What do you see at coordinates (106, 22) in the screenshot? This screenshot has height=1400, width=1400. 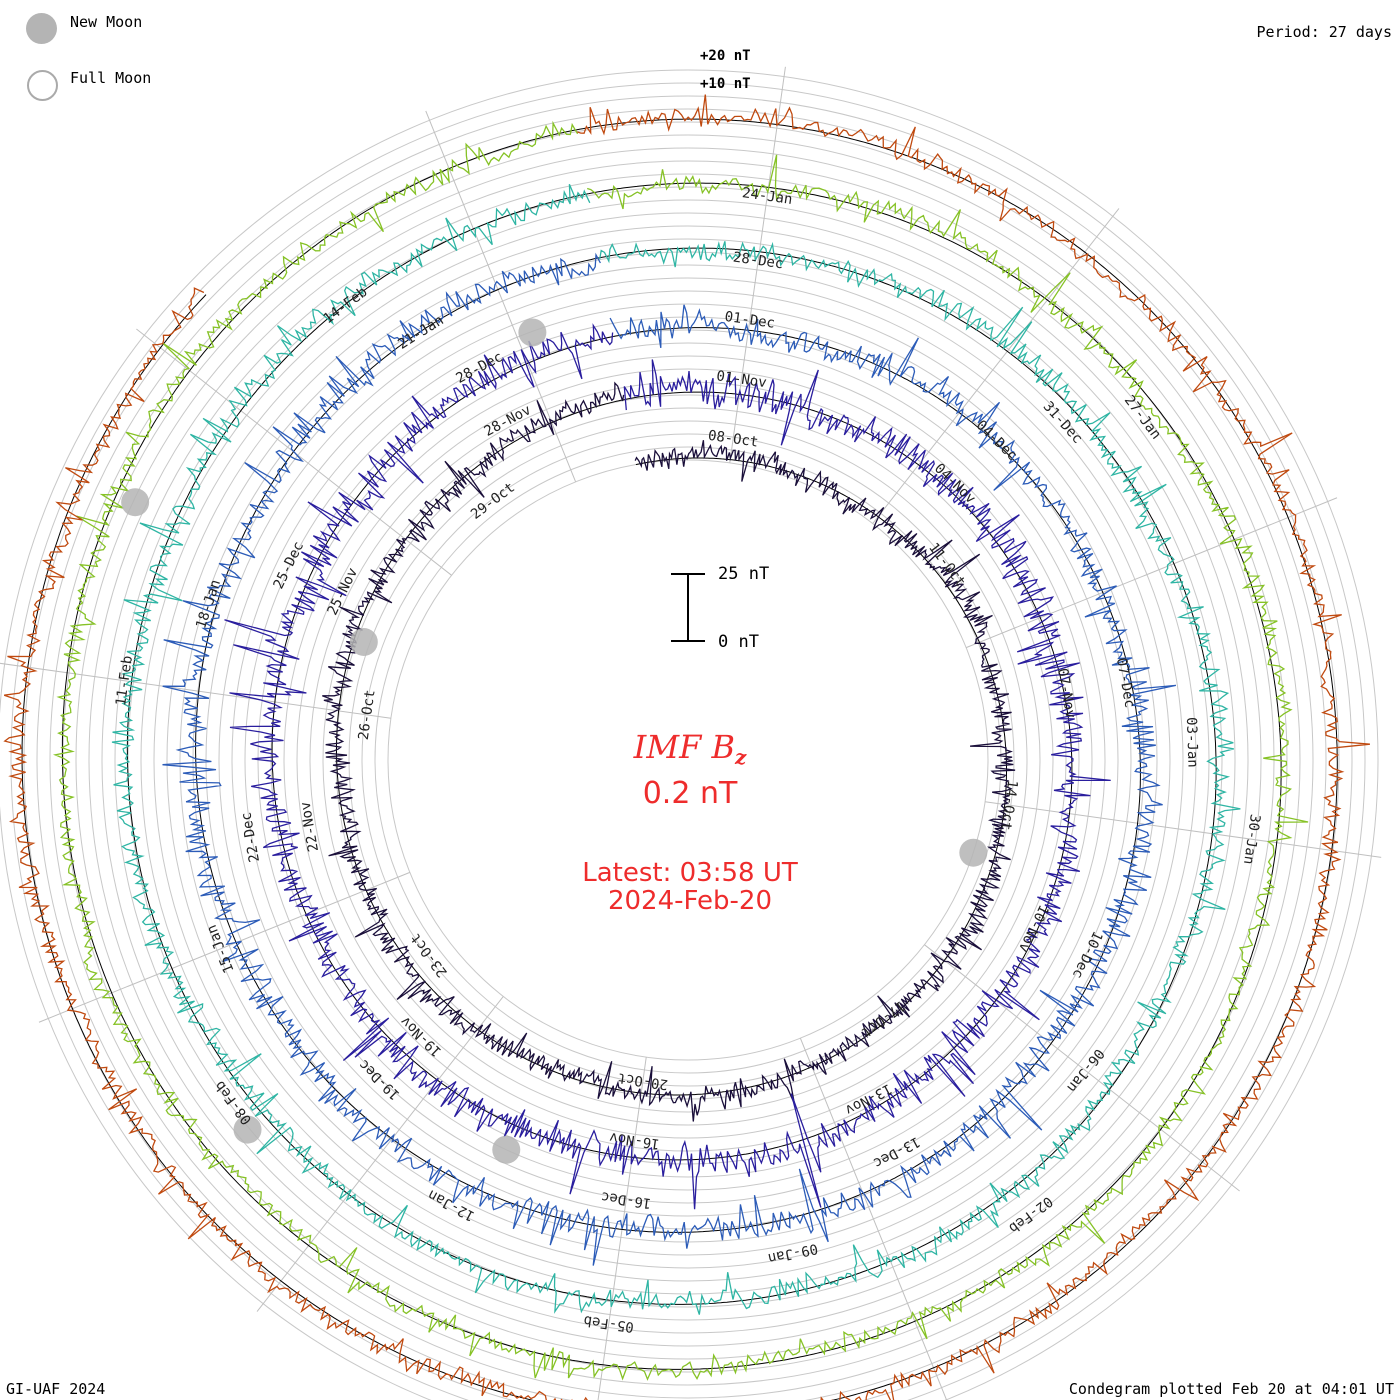 I see `legend-new-moon-label: New Moon` at bounding box center [106, 22].